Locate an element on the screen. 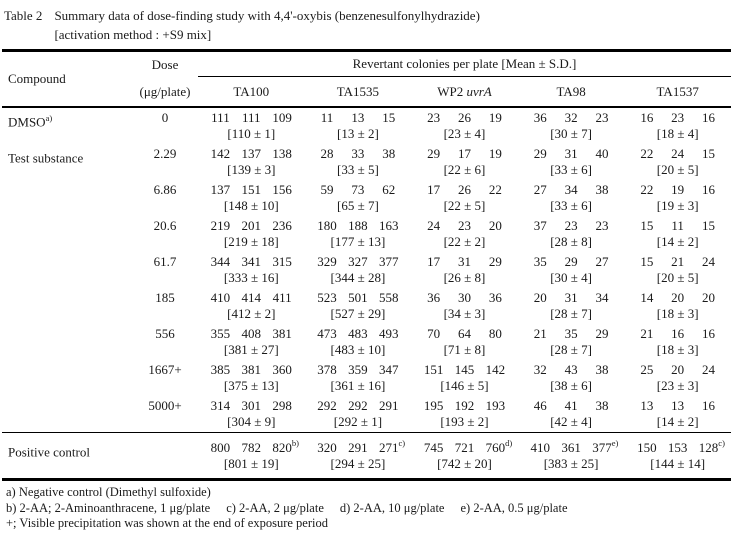 This screenshot has width=733, height=537. strain-result-cell: 22 24 15 [20 ± 5] is located at coordinates (677, 162).